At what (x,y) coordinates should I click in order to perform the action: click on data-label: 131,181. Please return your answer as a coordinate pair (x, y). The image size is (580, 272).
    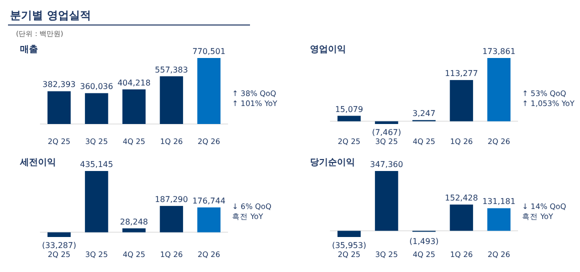
    Looking at the image, I should click on (499, 201).